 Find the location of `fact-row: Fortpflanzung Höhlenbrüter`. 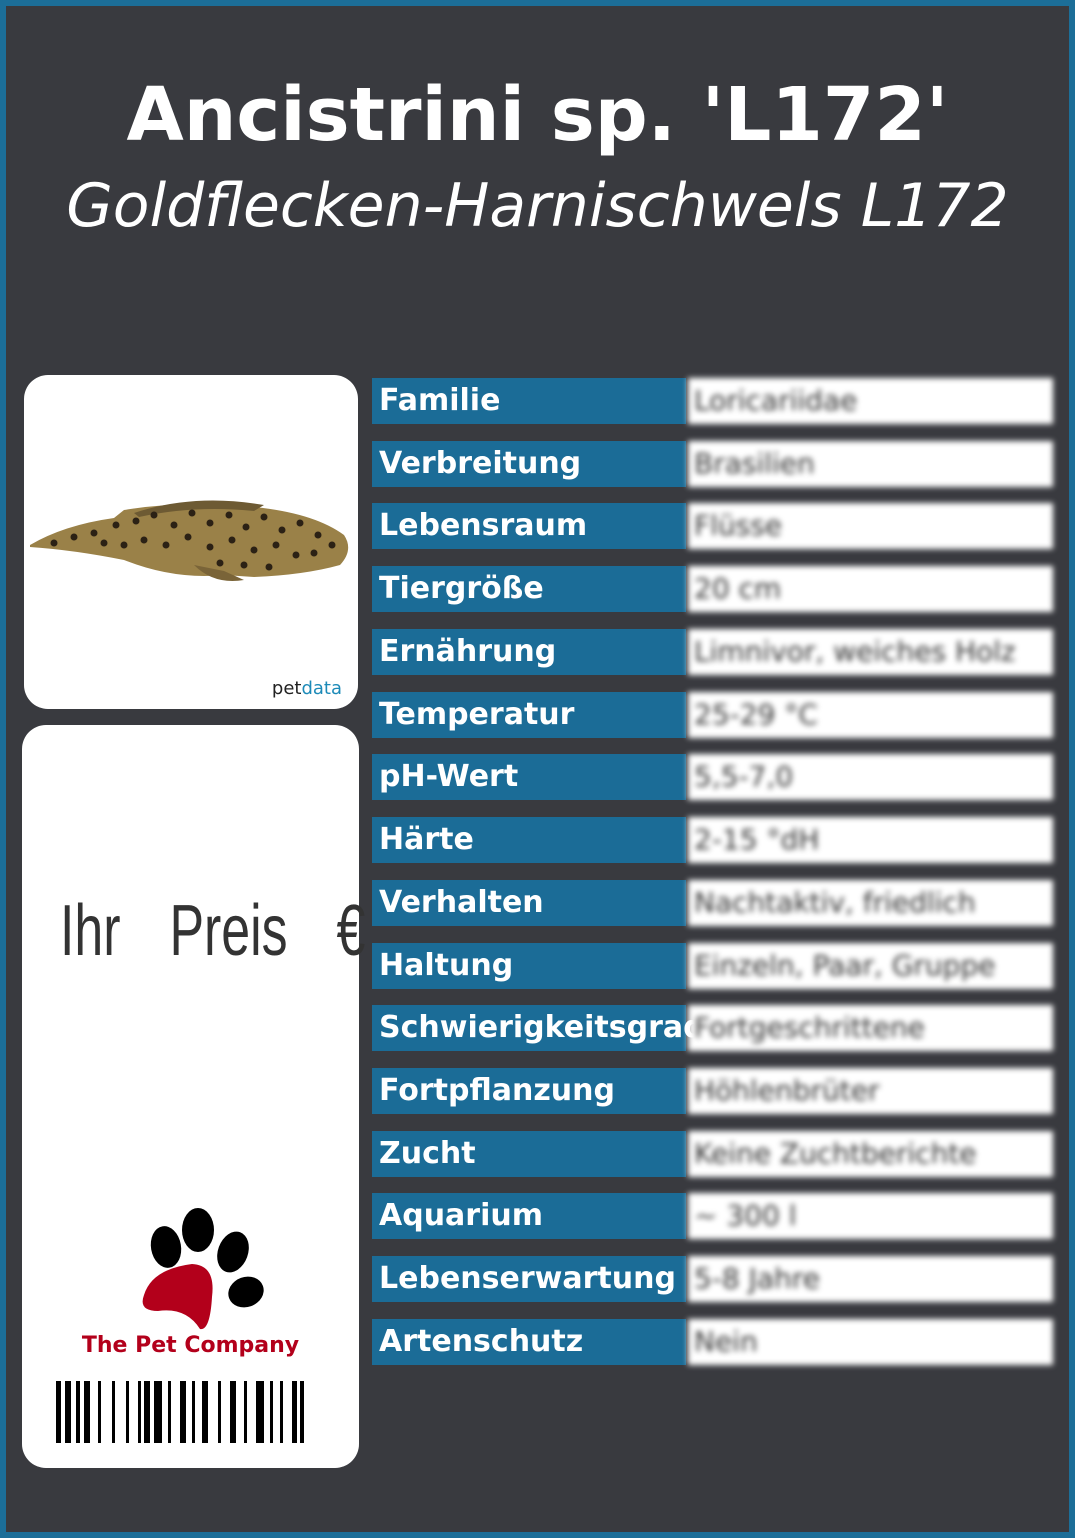

fact-row: Fortpflanzung Höhlenbrüter is located at coordinates (712, 1091).